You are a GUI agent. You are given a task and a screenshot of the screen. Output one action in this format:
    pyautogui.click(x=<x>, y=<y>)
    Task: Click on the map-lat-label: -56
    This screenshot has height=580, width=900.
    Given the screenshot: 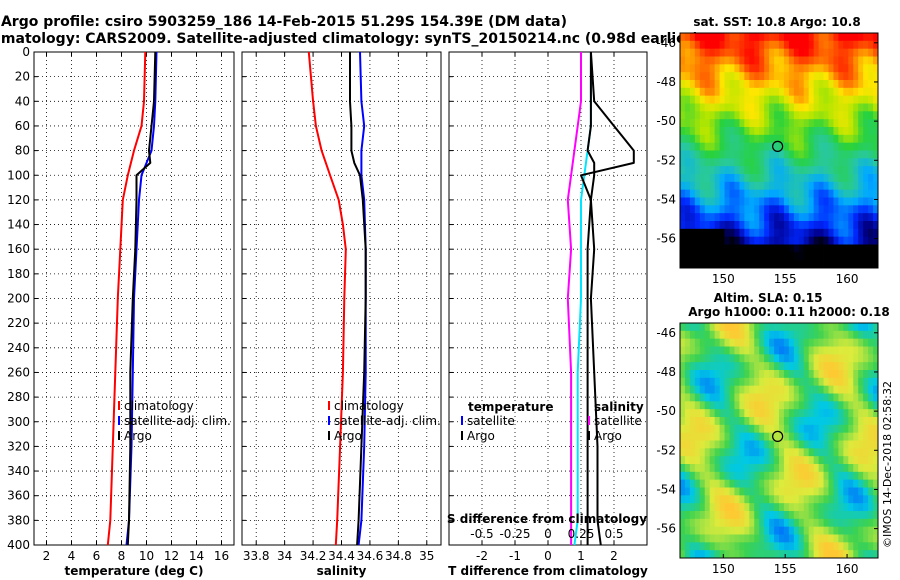 What is the action you would take?
    pyautogui.click(x=666, y=239)
    